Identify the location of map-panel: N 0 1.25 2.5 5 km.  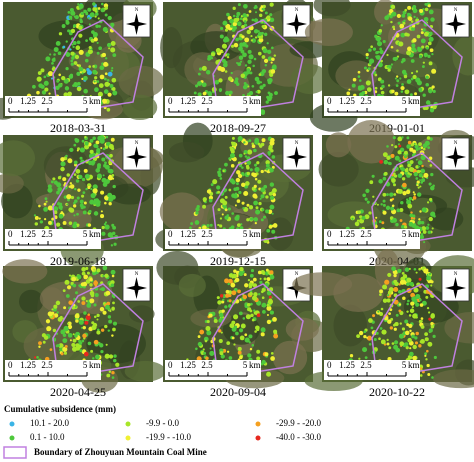
(249, 59).